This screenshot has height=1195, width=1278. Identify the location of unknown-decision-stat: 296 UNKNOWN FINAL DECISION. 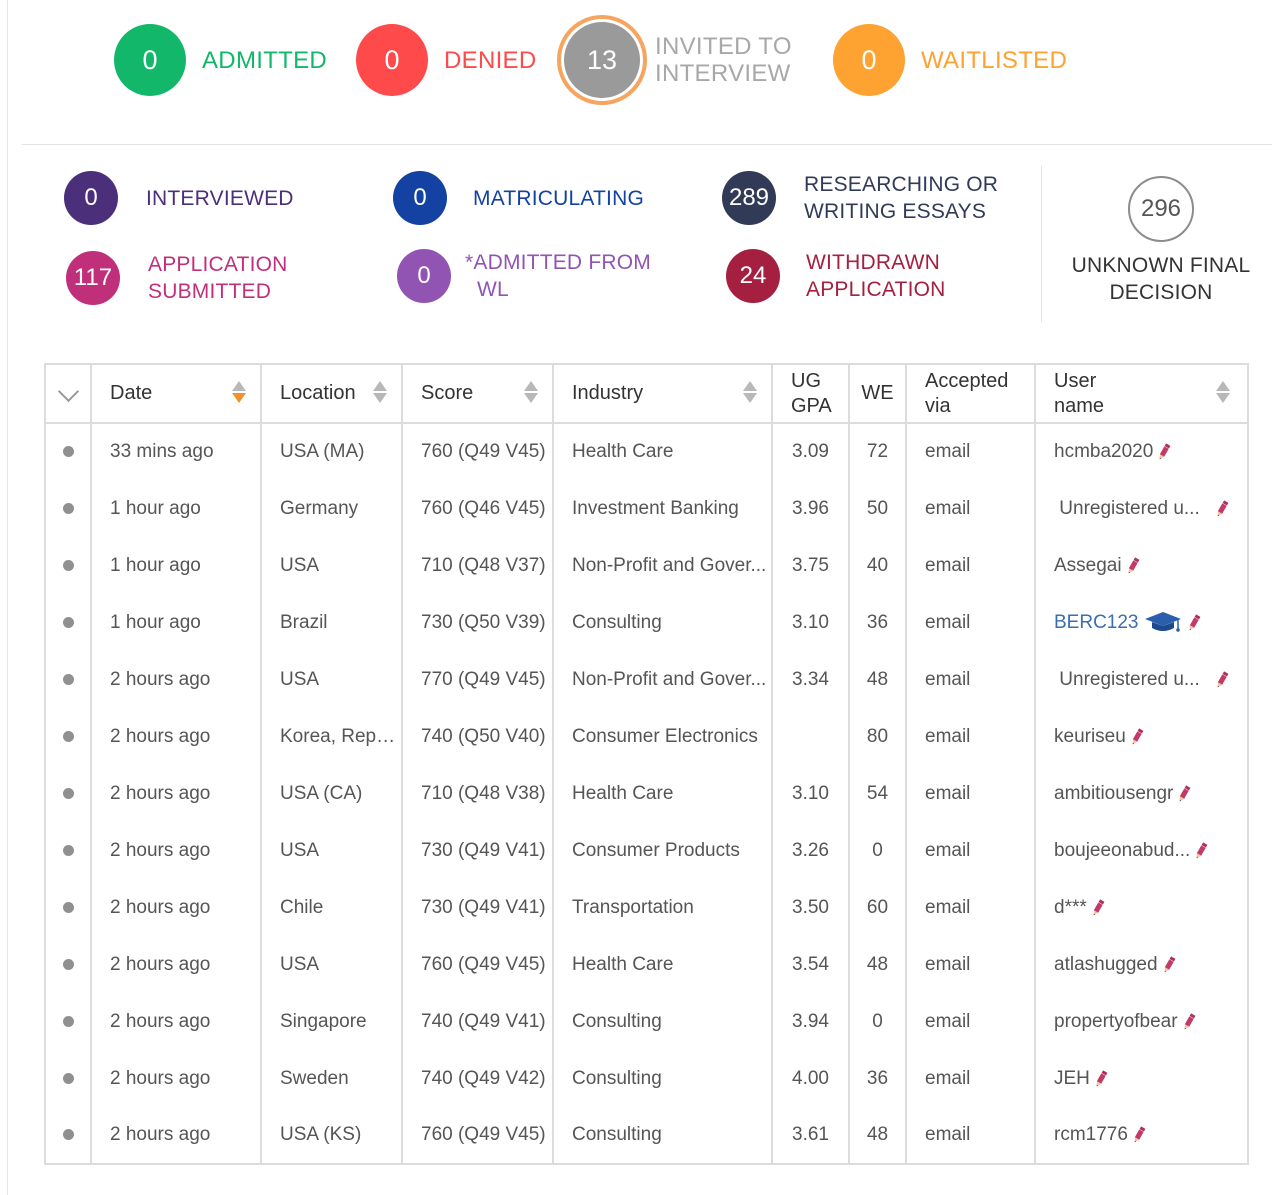
(1161, 241).